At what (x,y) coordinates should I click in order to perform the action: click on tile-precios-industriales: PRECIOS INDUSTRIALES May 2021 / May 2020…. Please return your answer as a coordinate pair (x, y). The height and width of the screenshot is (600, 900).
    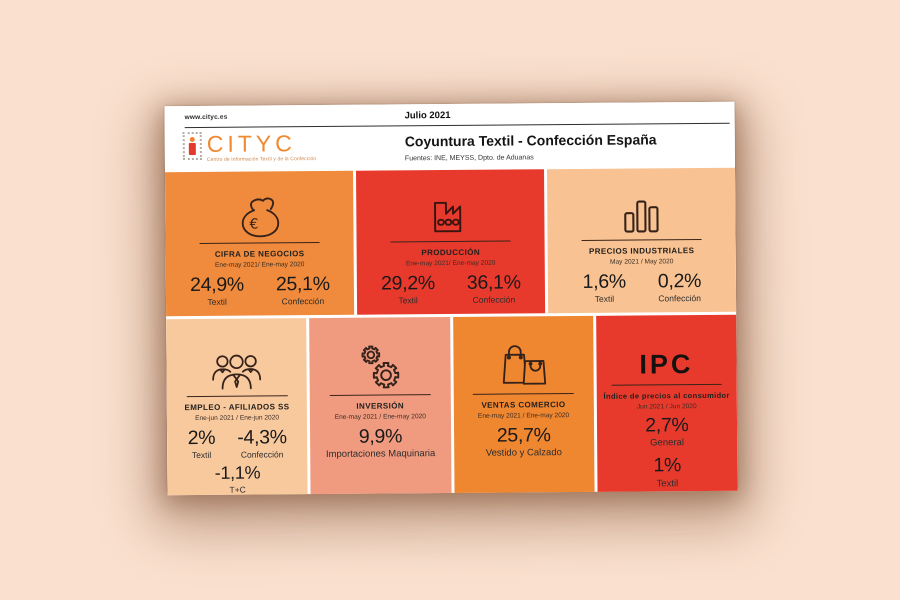
    Looking at the image, I should click on (641, 240).